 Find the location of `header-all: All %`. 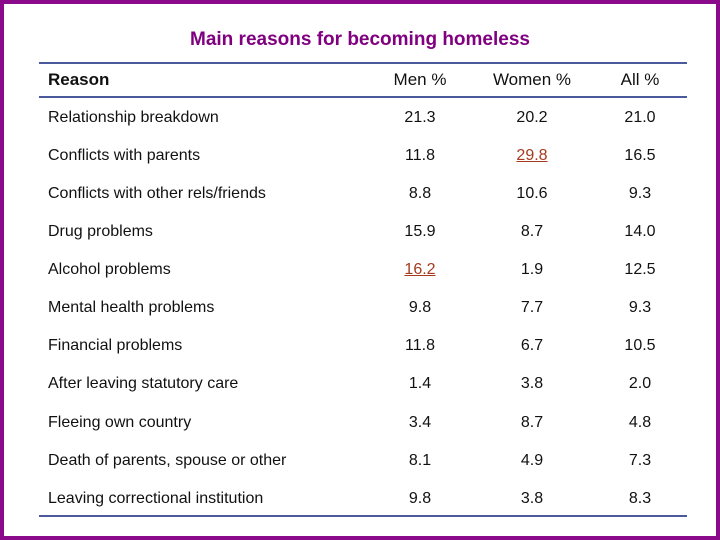

header-all: All % is located at coordinates (640, 79).